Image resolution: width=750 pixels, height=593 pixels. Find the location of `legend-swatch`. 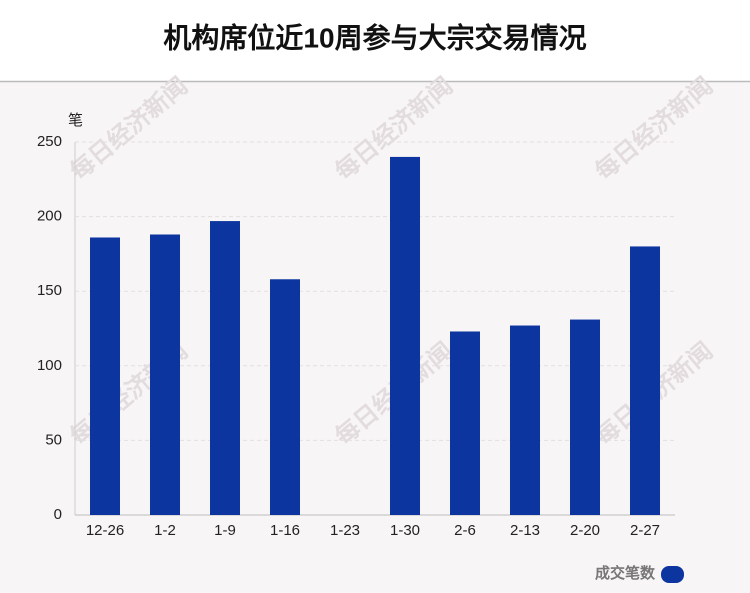

legend-swatch is located at coordinates (672, 574).